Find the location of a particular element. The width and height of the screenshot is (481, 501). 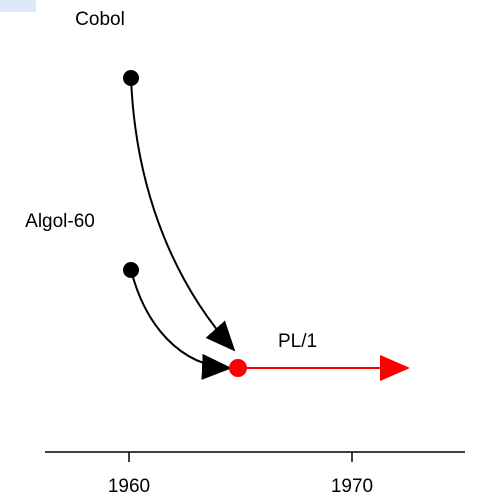

node-label: PL/1 is located at coordinates (297, 341).